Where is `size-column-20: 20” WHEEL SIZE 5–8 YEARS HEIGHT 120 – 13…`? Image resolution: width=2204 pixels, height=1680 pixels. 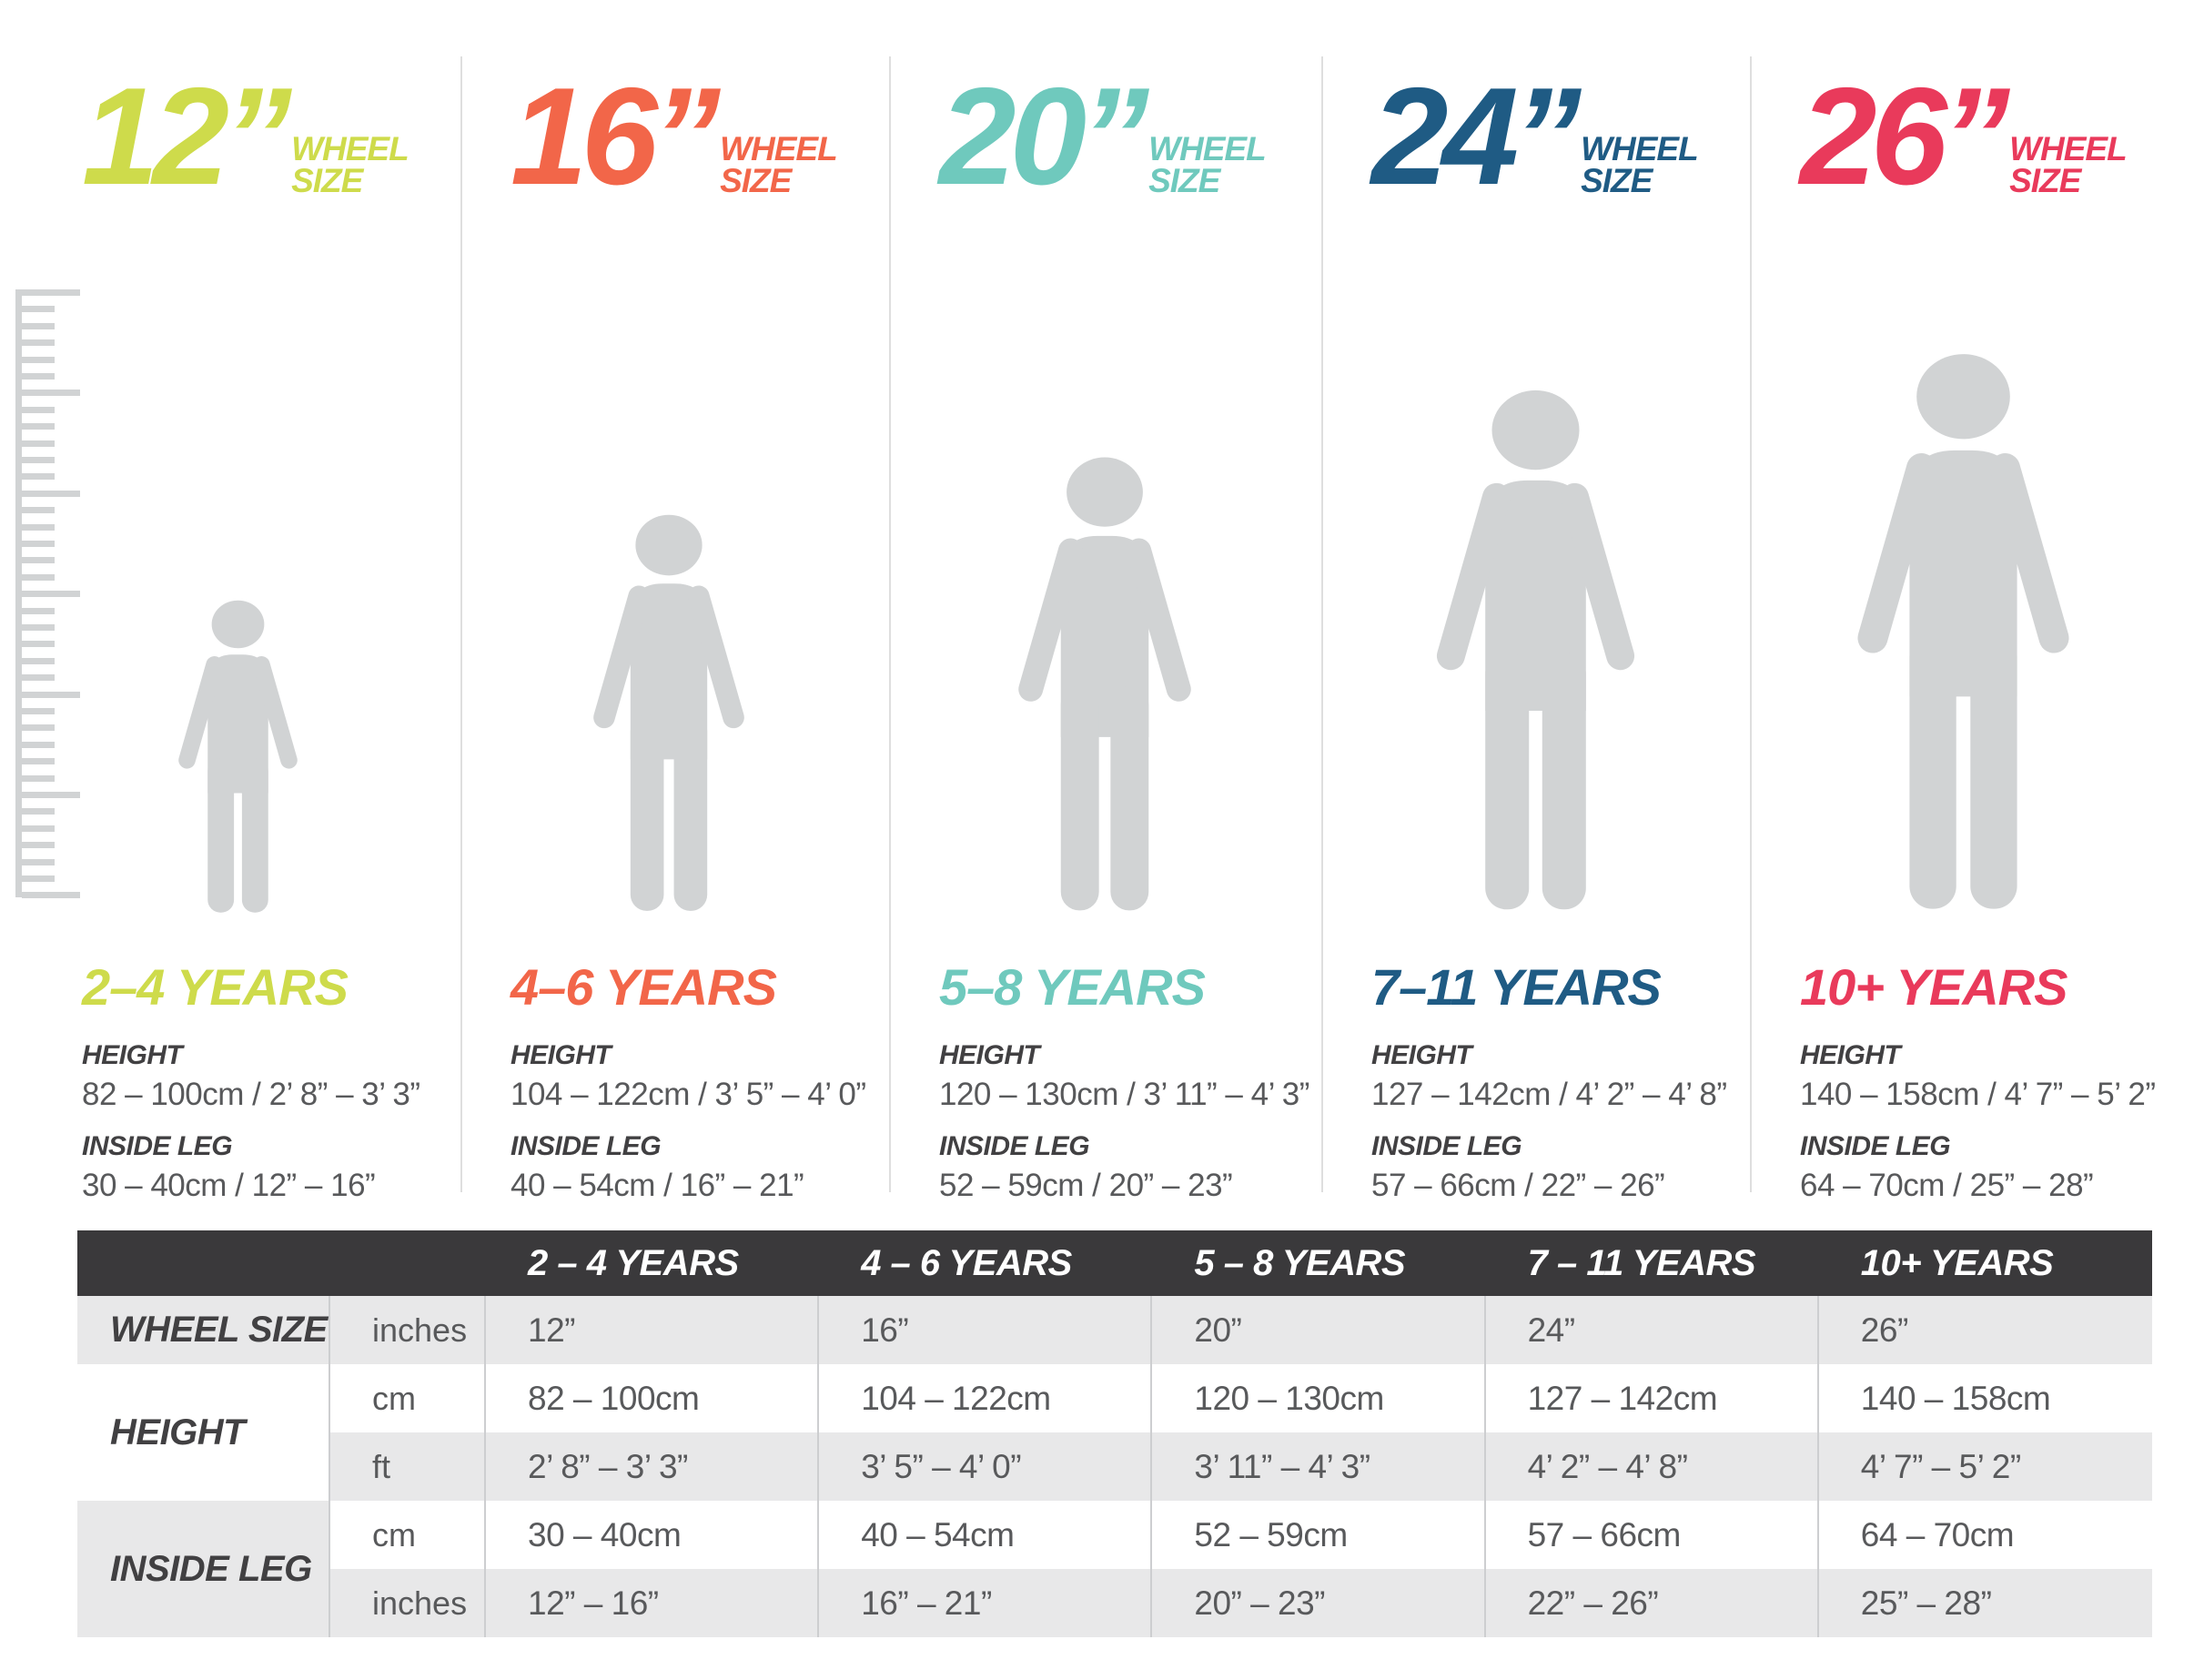
size-column-20: 20” WHEEL SIZE 5–8 YEARS HEIGHT 120 – 13… is located at coordinates (1103, 610).